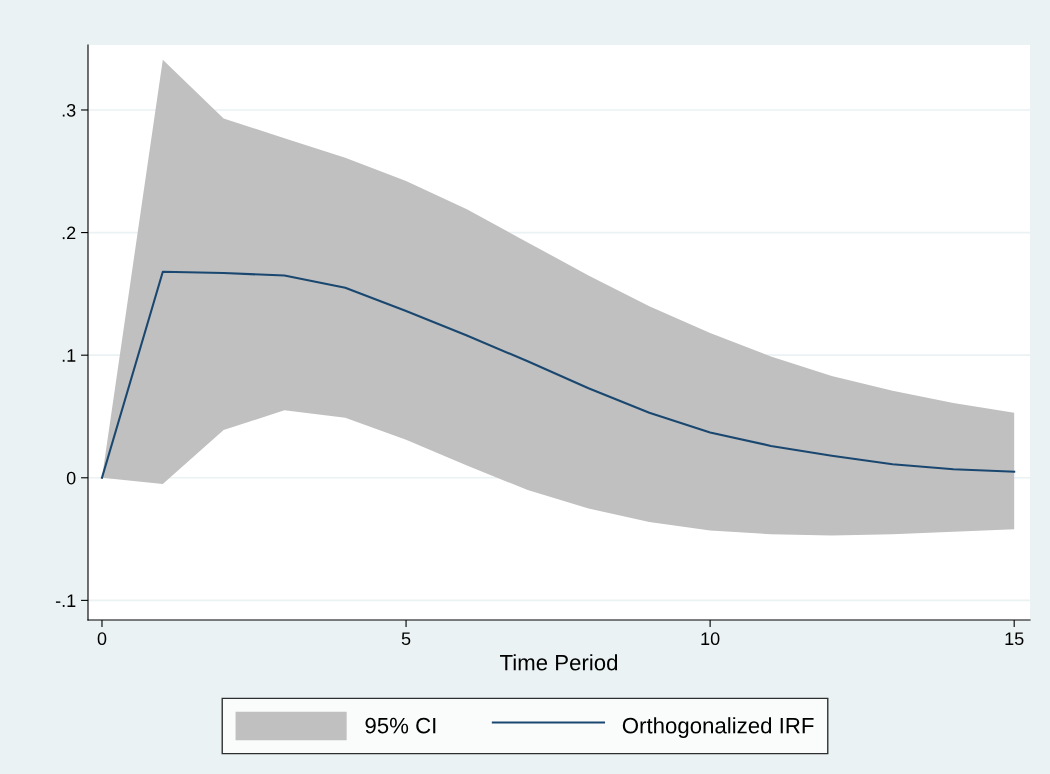 This screenshot has height=774, width=1050. I want to click on x-tick-label: 15, so click(1014, 639).